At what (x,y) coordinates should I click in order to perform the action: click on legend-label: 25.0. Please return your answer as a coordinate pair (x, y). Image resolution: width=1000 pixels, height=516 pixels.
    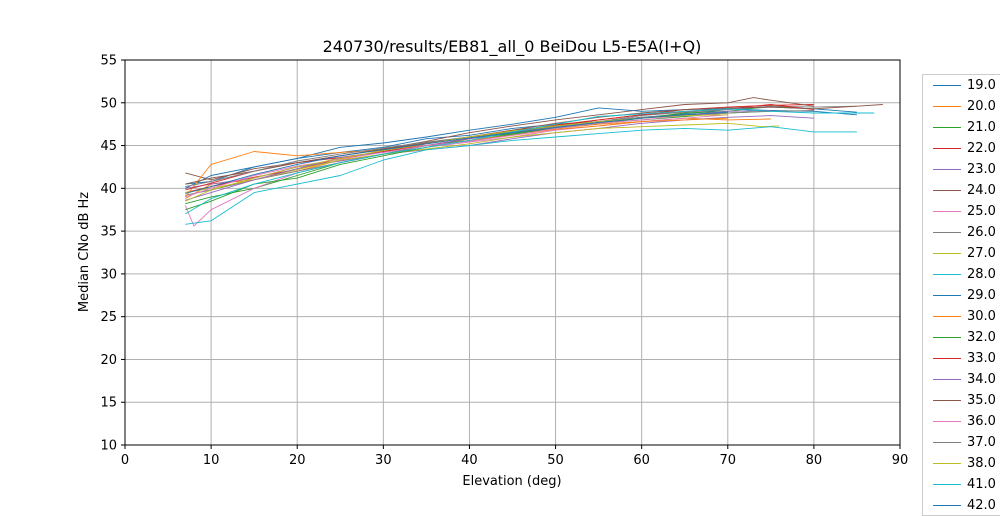
    Looking at the image, I should click on (981, 211).